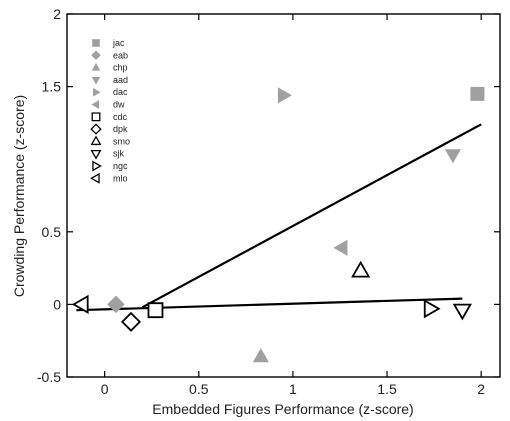 Image resolution: width=510 pixels, height=421 pixels. I want to click on legend-label-ngc: ngc, so click(120, 166).